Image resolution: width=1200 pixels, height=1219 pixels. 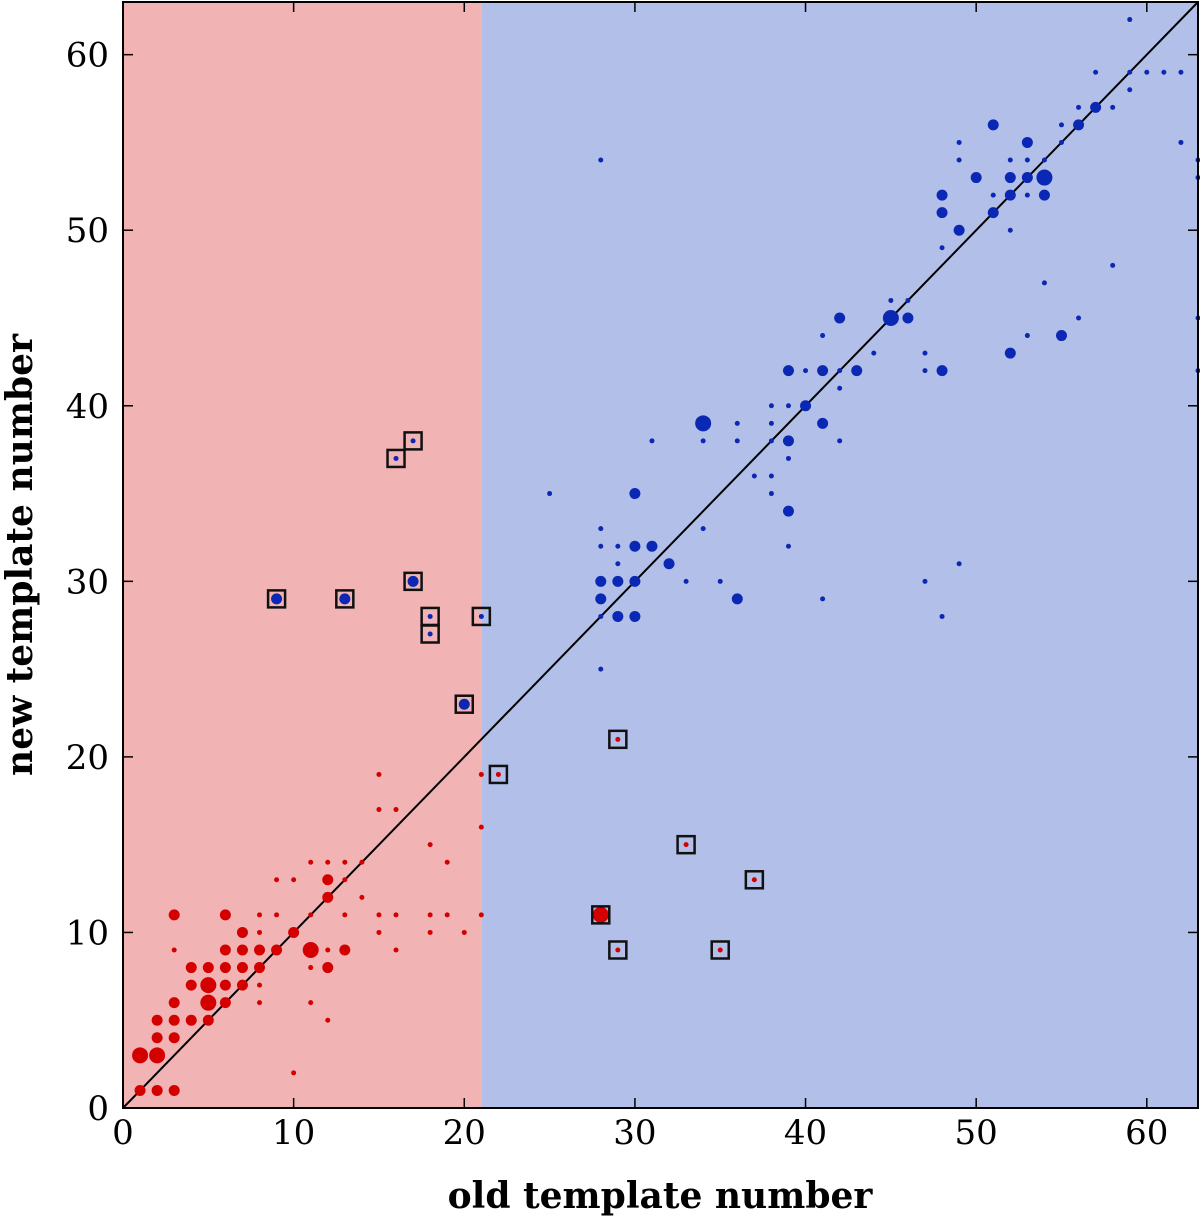 What do you see at coordinates (87, 231) in the screenshot?
I see `y-tick-label: 50` at bounding box center [87, 231].